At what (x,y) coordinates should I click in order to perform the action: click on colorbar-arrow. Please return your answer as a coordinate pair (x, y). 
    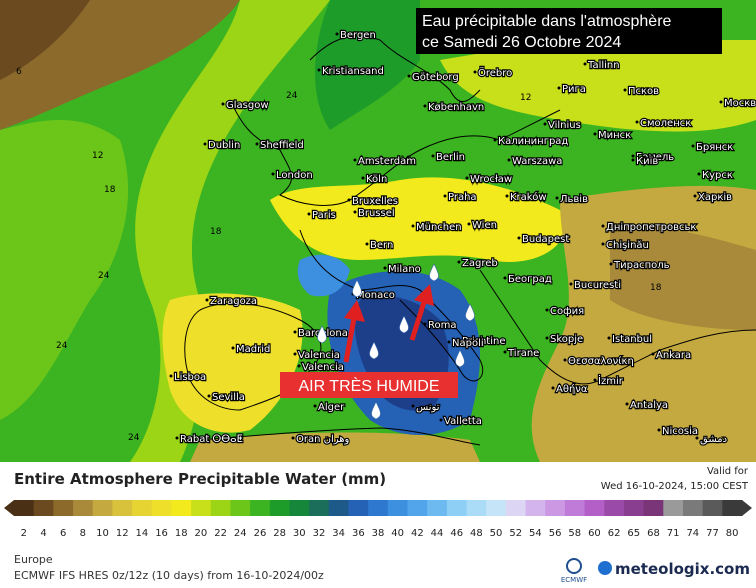
    Looking at the image, I should click on (747, 508).